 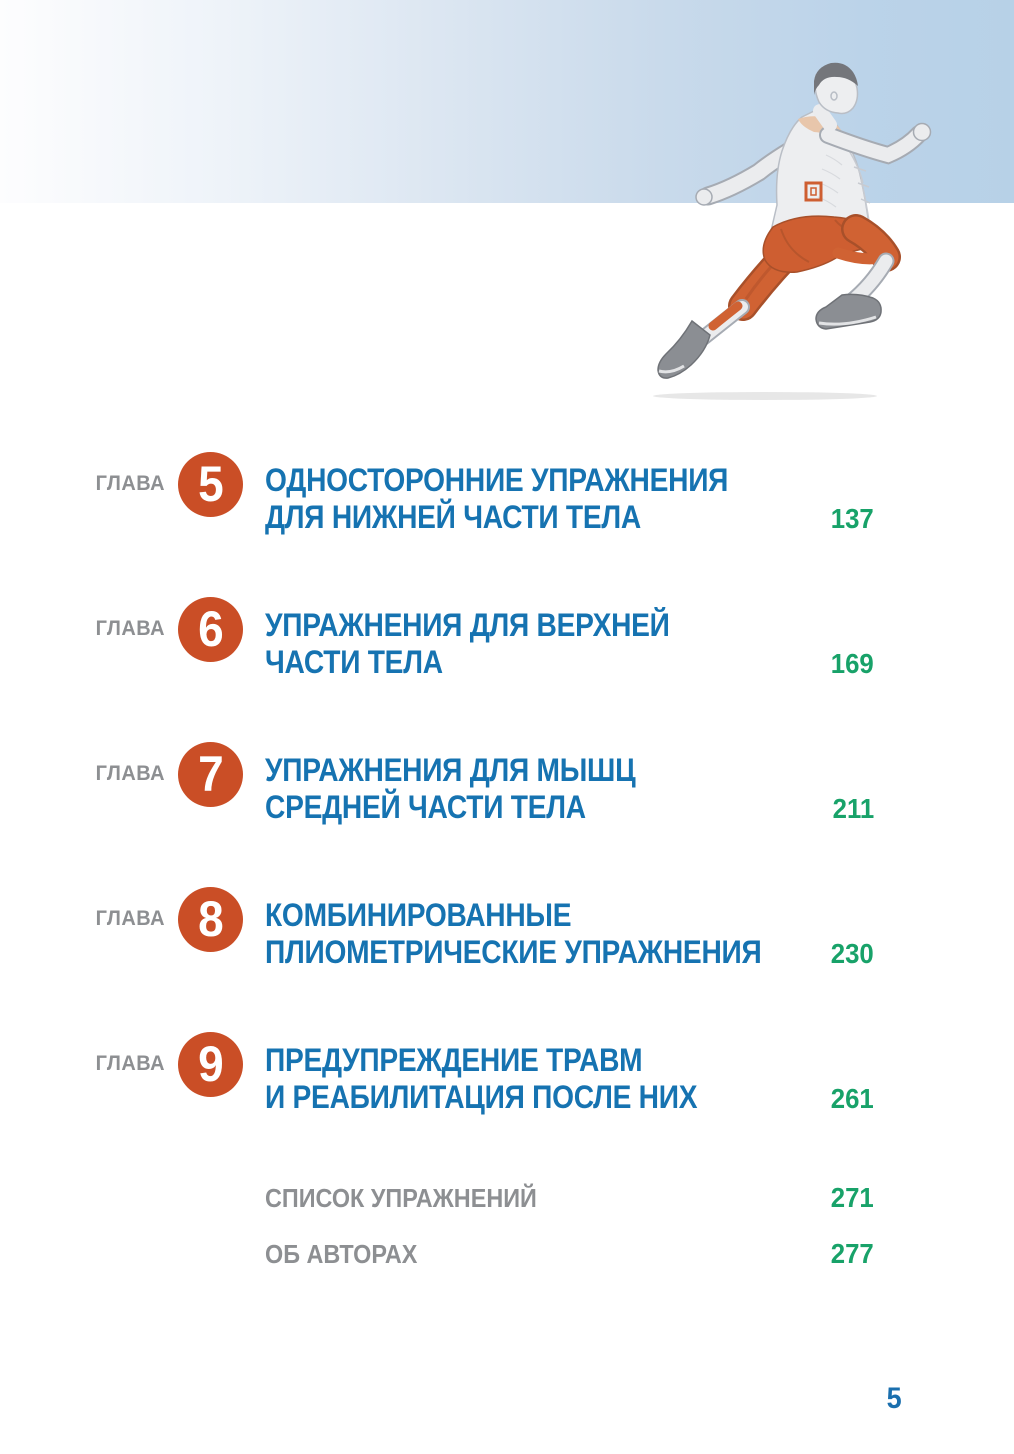 I want to click on chapter-title-line2: ЧАСТИ ТЕЛА, so click(x=354, y=662).